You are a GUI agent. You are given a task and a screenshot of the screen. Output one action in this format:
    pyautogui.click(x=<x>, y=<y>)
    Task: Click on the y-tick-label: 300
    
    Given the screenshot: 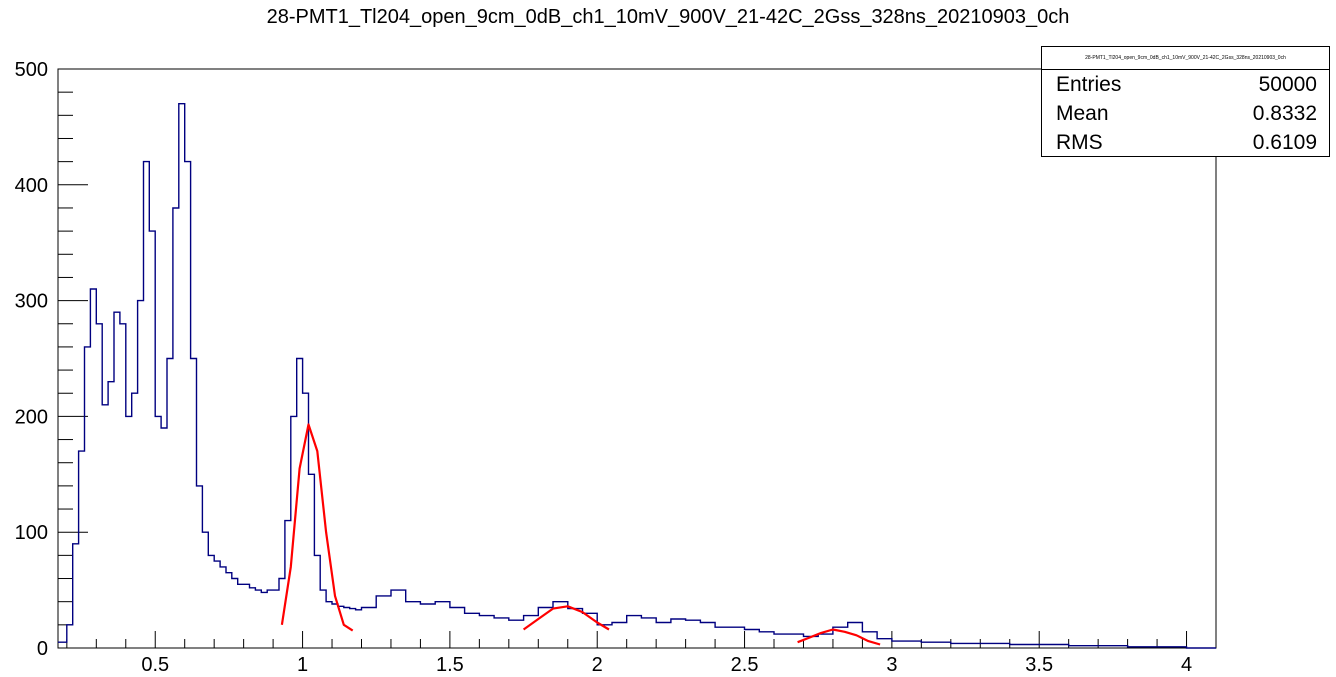 What is the action you would take?
    pyautogui.click(x=31, y=302)
    